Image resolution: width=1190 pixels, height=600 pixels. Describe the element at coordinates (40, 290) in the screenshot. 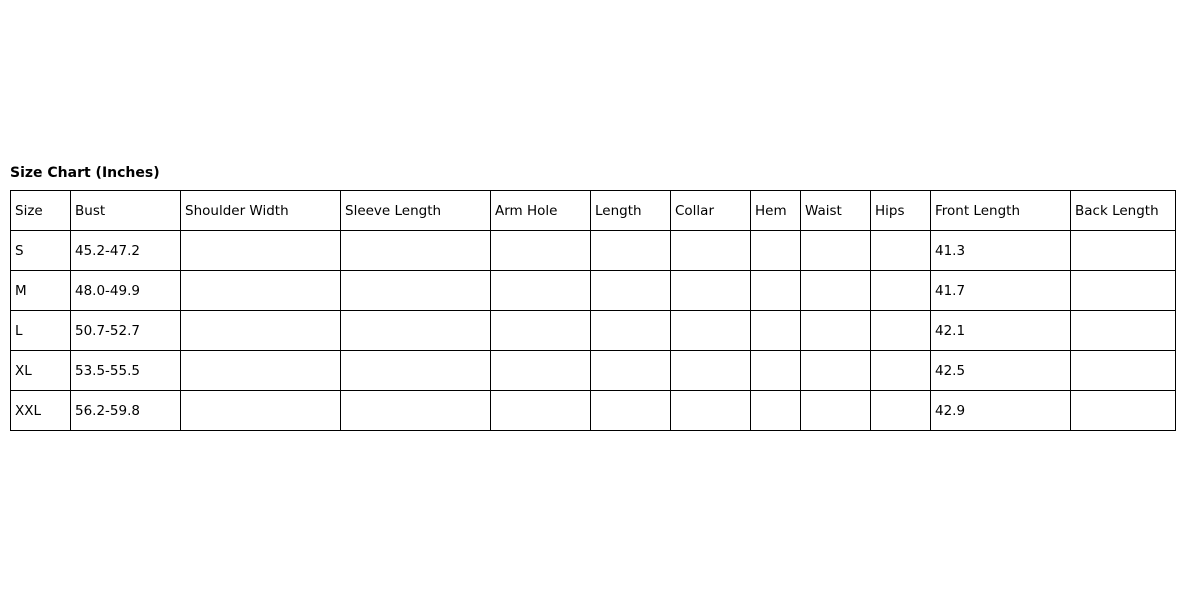

I see `table-cell: M` at that location.